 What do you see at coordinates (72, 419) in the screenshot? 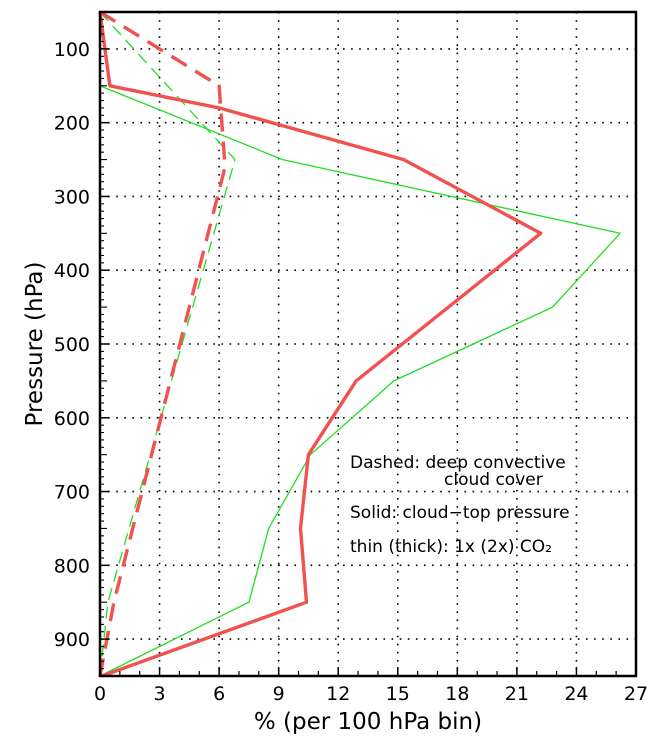
I see `y-tick-label: 600` at bounding box center [72, 419].